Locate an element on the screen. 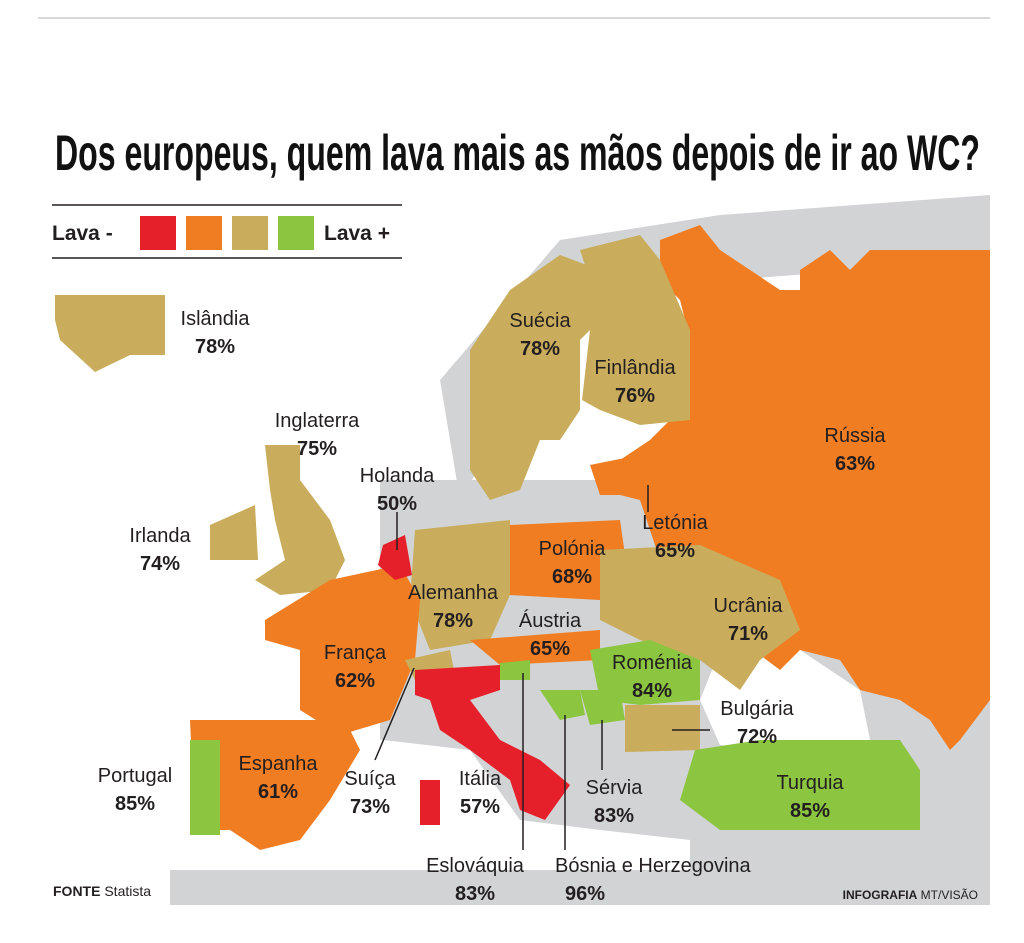 The width and height of the screenshot is (1024, 943). country-value: 61% is located at coordinates (278, 792).